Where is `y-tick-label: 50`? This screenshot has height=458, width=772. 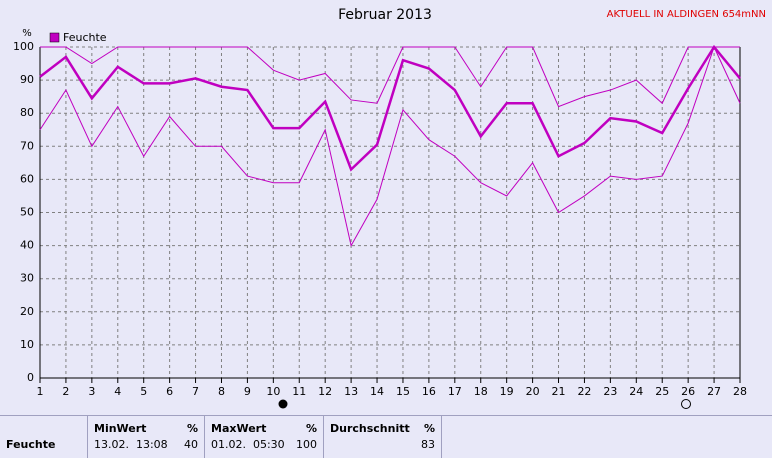 y-tick-label: 50 is located at coordinates (27, 212).